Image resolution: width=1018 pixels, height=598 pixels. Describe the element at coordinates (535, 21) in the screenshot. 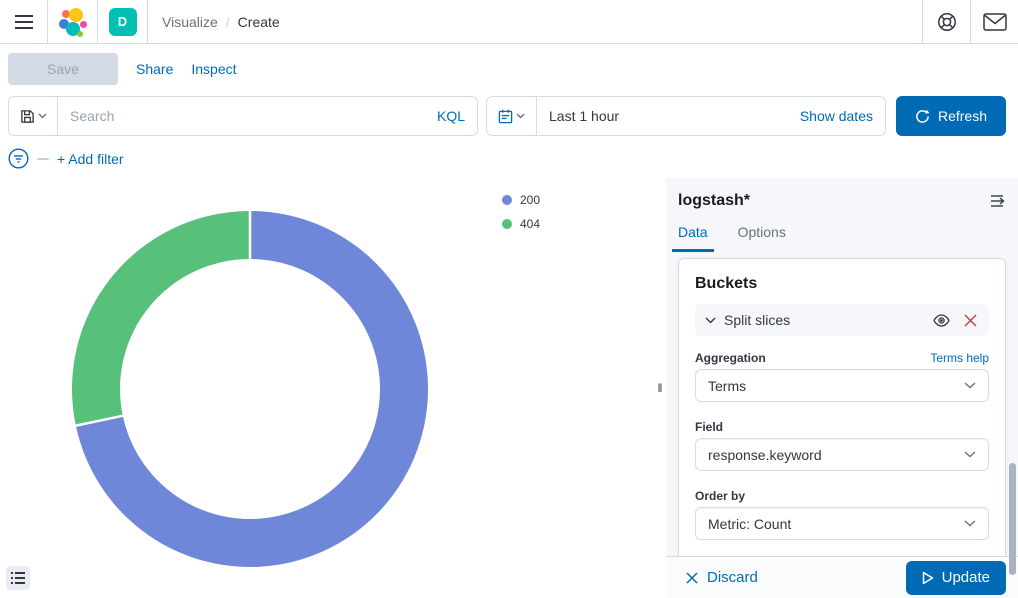

I see `breadcrumb: Visualize / Create` at that location.